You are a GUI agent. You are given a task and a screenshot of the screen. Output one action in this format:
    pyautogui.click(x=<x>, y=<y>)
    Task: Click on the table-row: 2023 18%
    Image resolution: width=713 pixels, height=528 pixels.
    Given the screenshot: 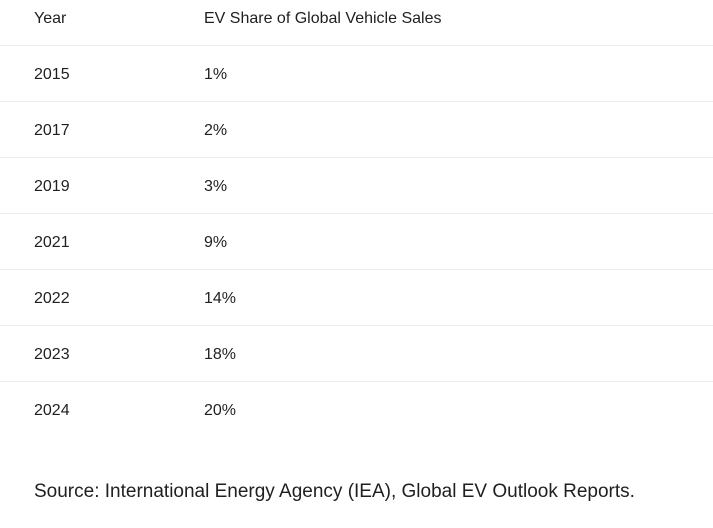 What is the action you would take?
    pyautogui.click(x=356, y=354)
    